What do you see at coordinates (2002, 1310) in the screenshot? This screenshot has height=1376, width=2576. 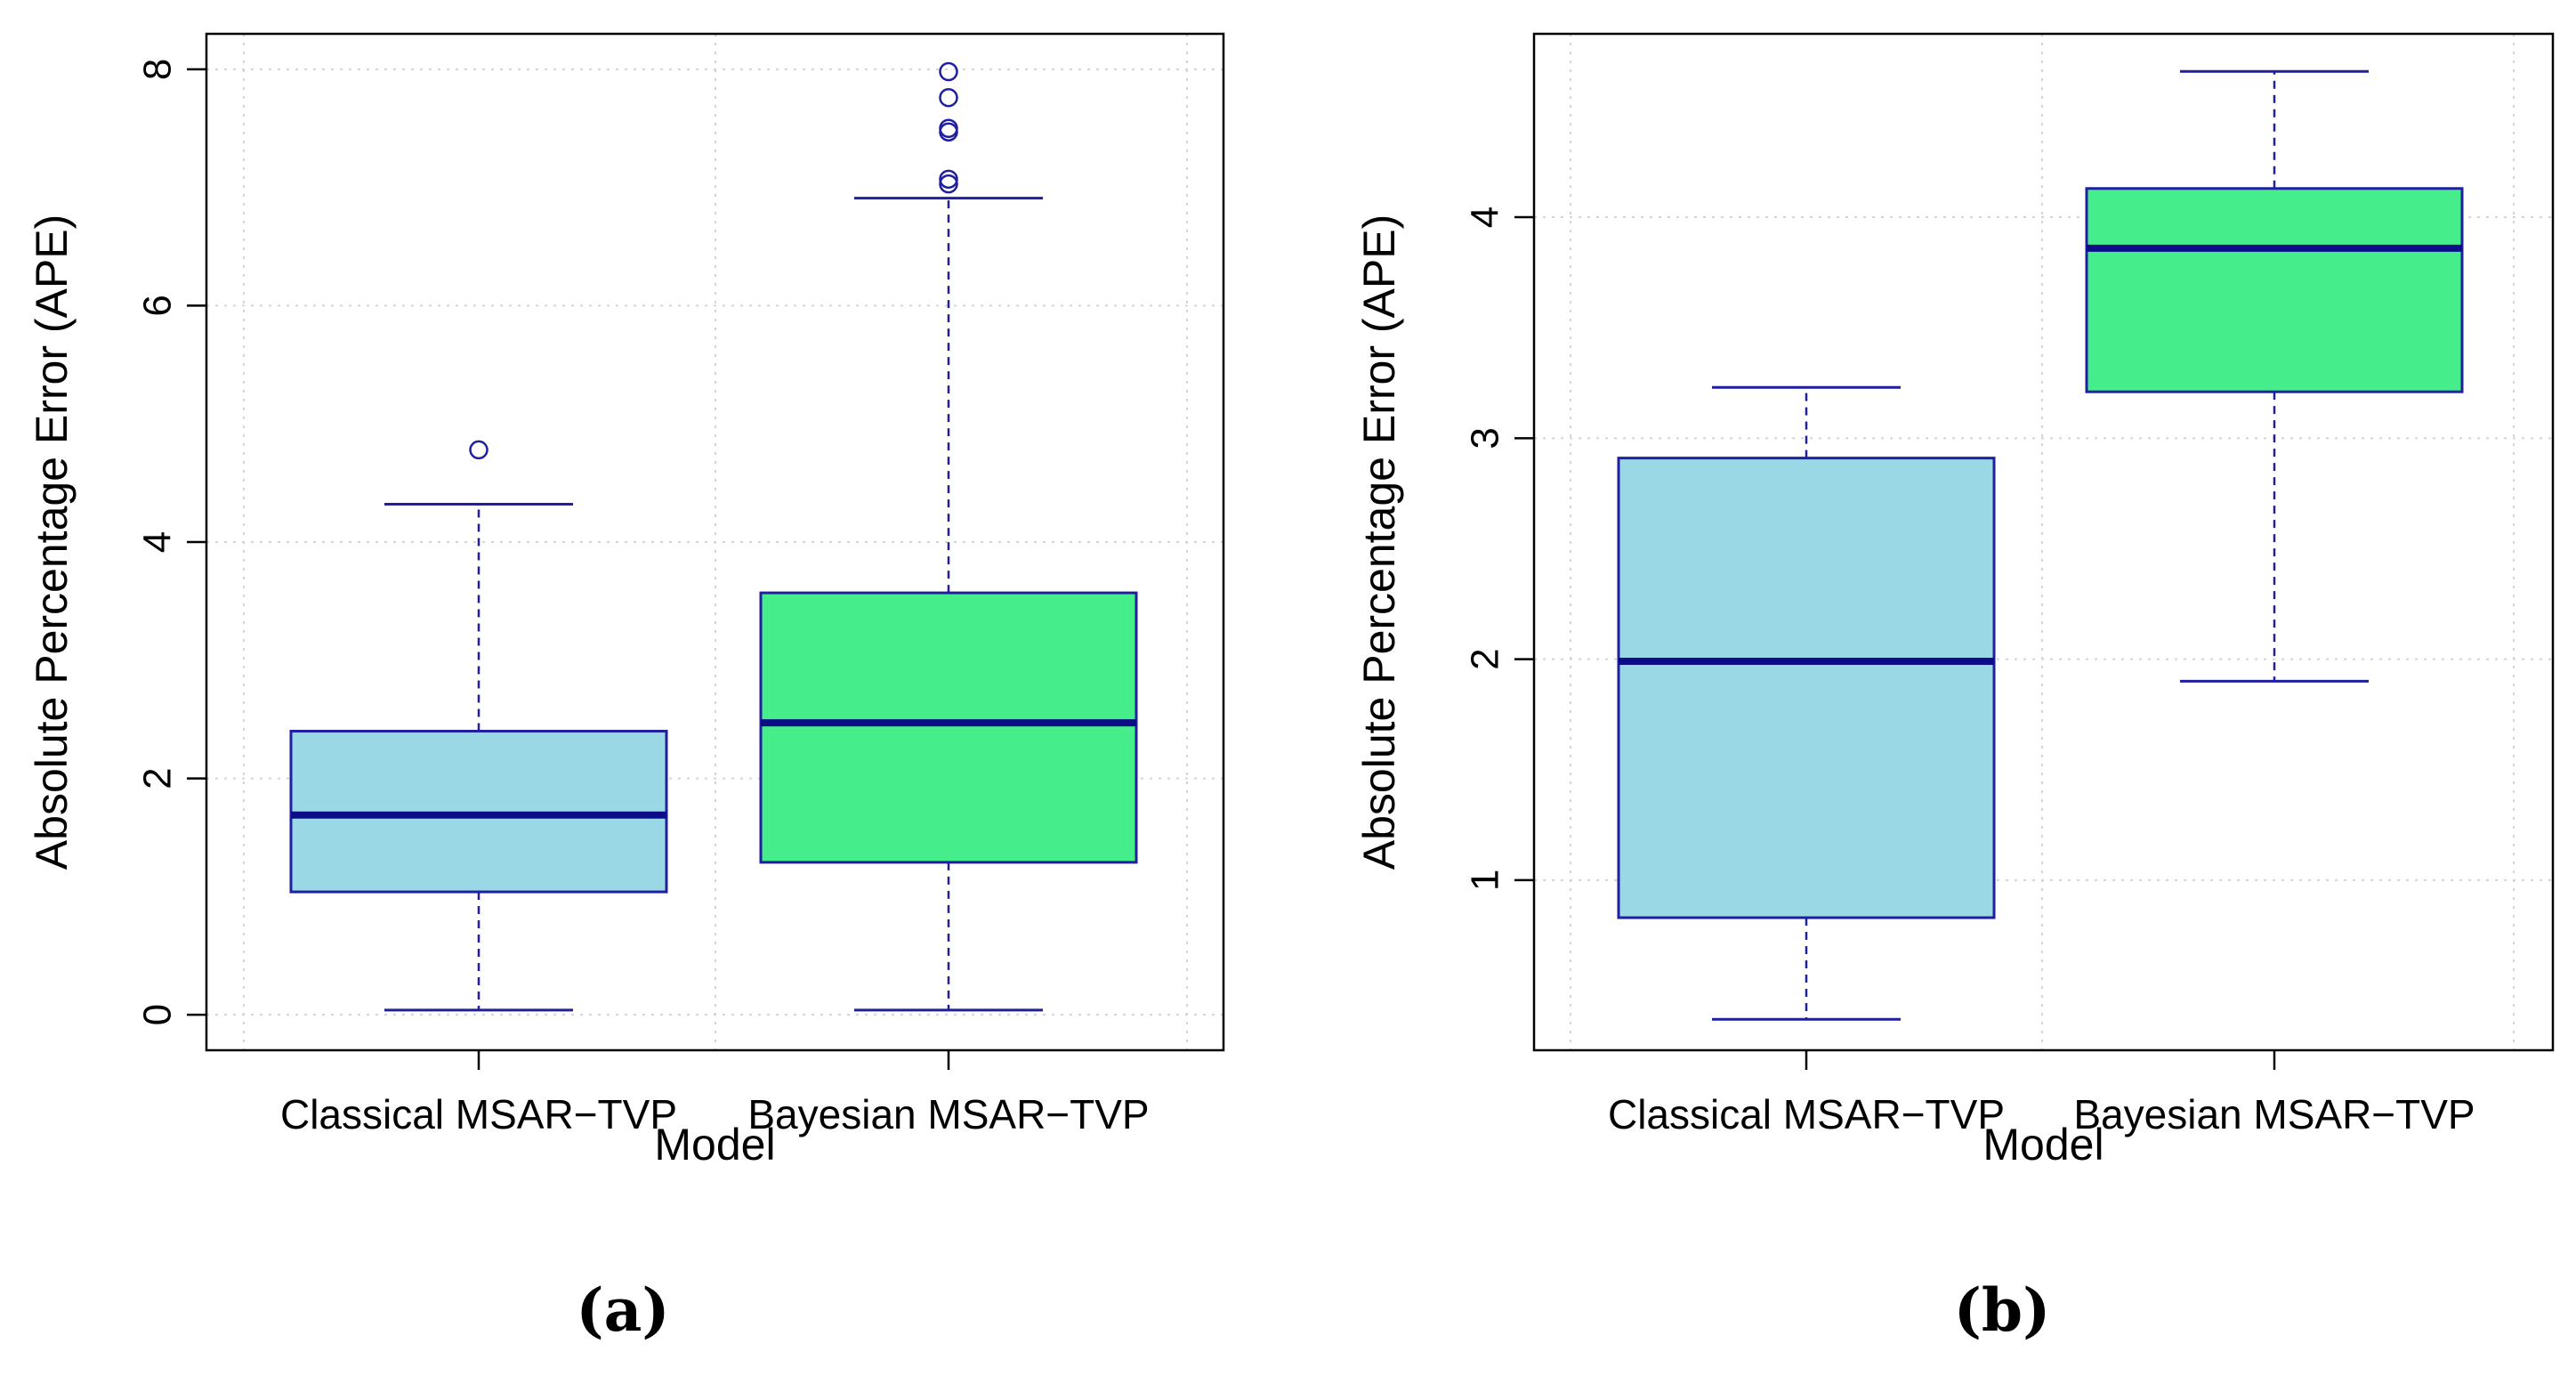 I see `panel-label: (b)` at bounding box center [2002, 1310].